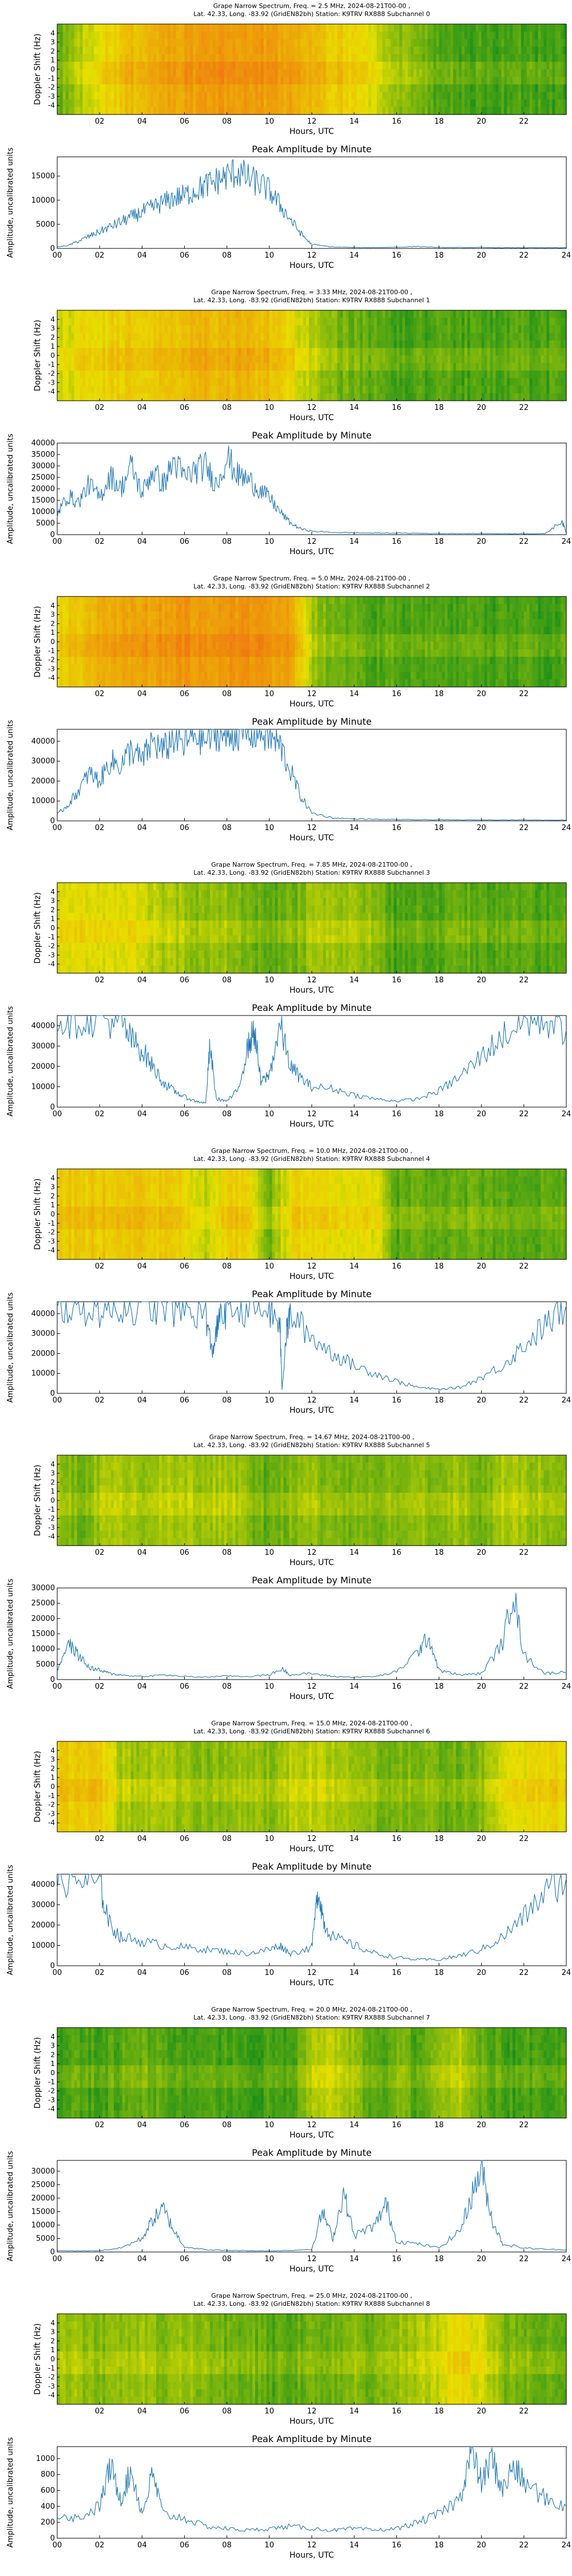 This screenshot has width=572, height=2576. I want to click on y-tick-label: 2, so click(52, 51).